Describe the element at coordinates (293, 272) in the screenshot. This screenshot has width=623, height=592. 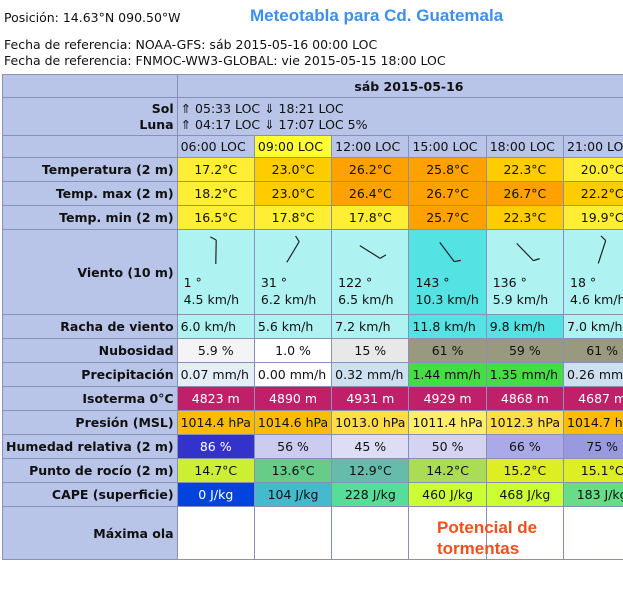
I see `wind-cell: 31 ° 6.2 km/h` at that location.